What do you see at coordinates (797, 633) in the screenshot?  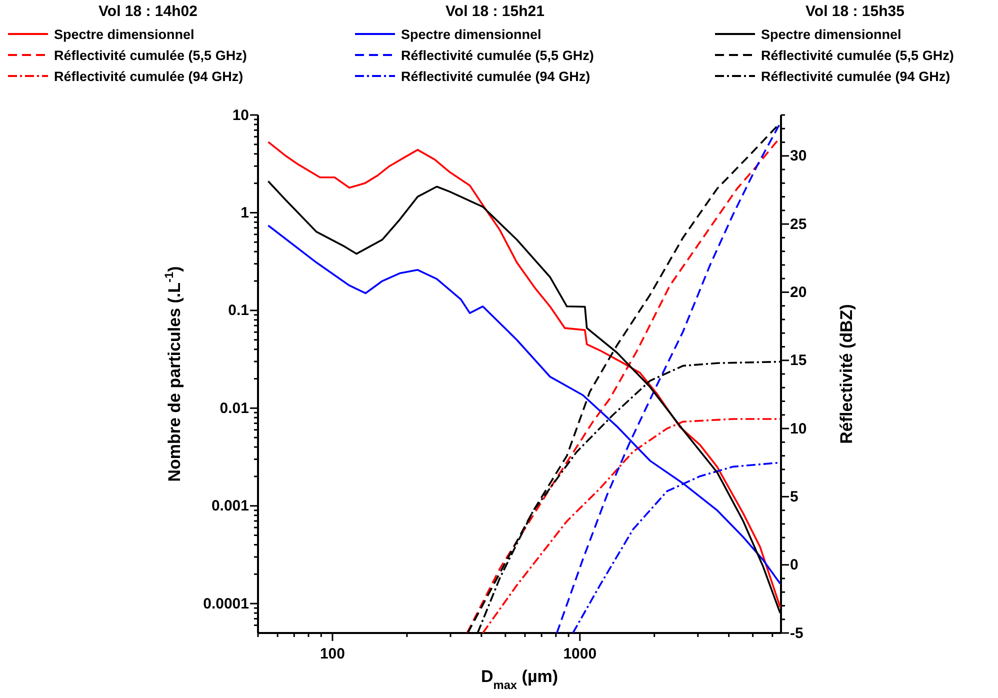 I see `y2-tick-label: -5` at bounding box center [797, 633].